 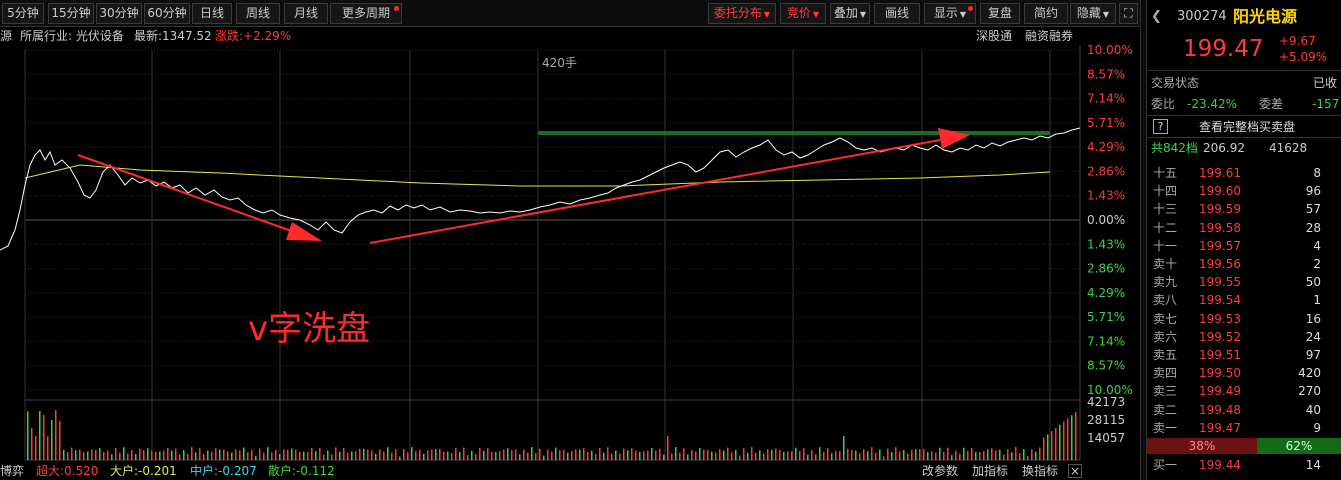 I want to click on buy-level-row: 买一 199.44 14, so click(x=1244, y=465).